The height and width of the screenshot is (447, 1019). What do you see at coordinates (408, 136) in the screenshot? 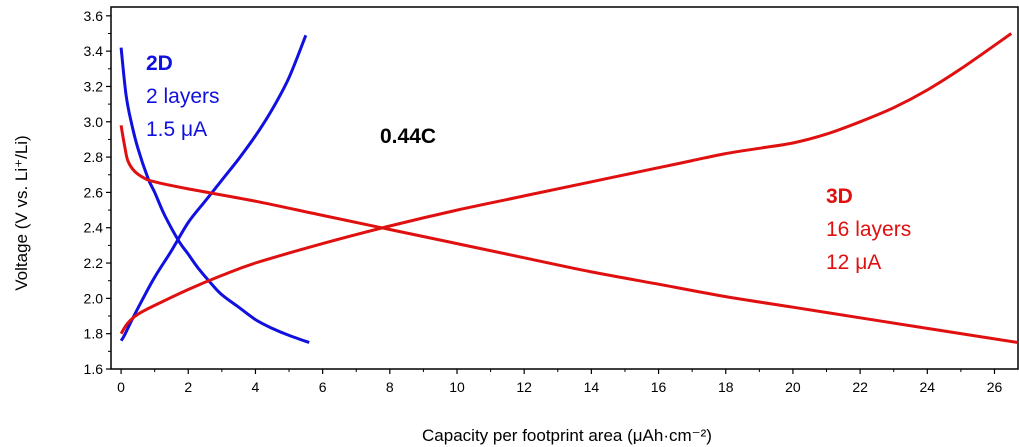
I see `annotation-1-line-0: 0.44C` at bounding box center [408, 136].